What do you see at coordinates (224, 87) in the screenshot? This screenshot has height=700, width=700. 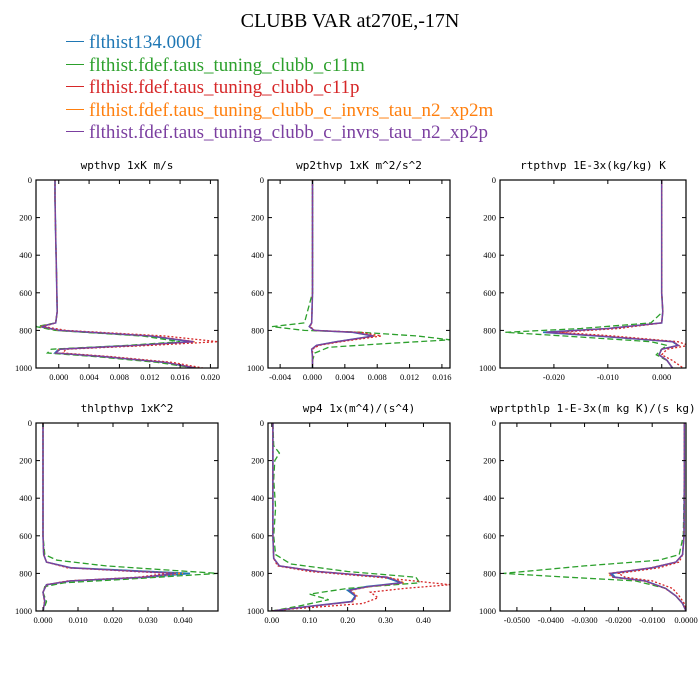 I see `legend-label-2: flthist.fdef.taus_tuning_clubb_c11p` at bounding box center [224, 87].